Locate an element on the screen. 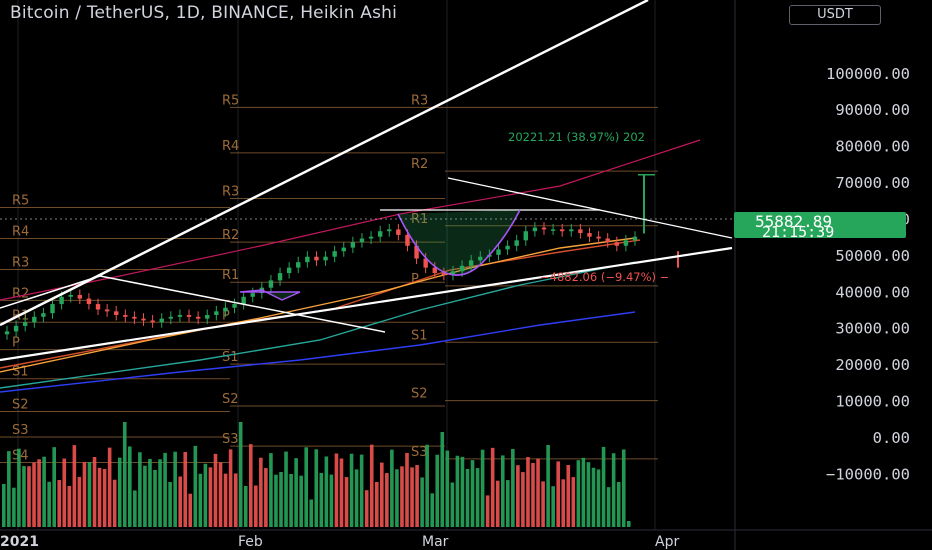  y-tick-label: 80000.00 is located at coordinates (872, 147).